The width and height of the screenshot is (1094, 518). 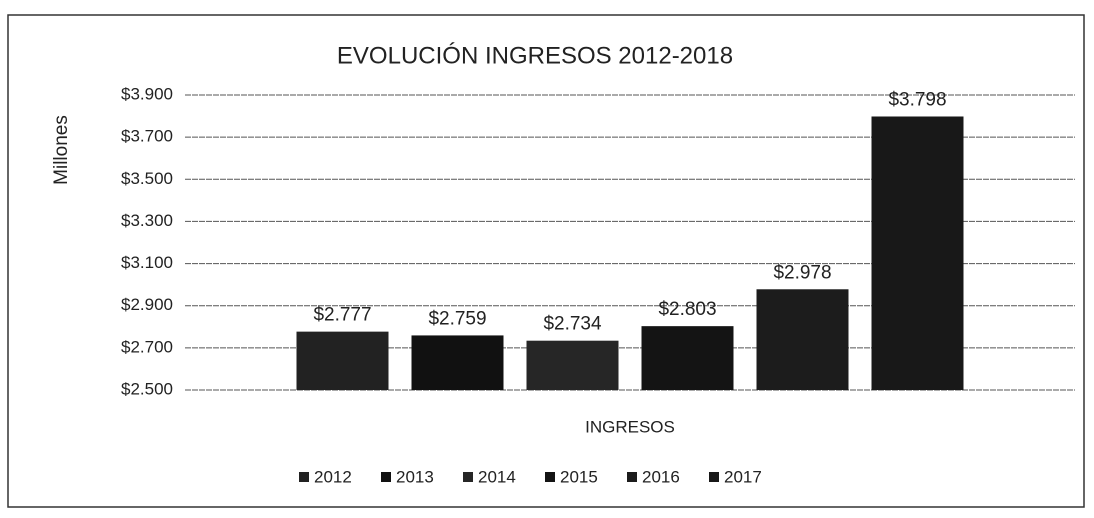 What do you see at coordinates (61, 150) in the screenshot?
I see `y-axis-label: Millones` at bounding box center [61, 150].